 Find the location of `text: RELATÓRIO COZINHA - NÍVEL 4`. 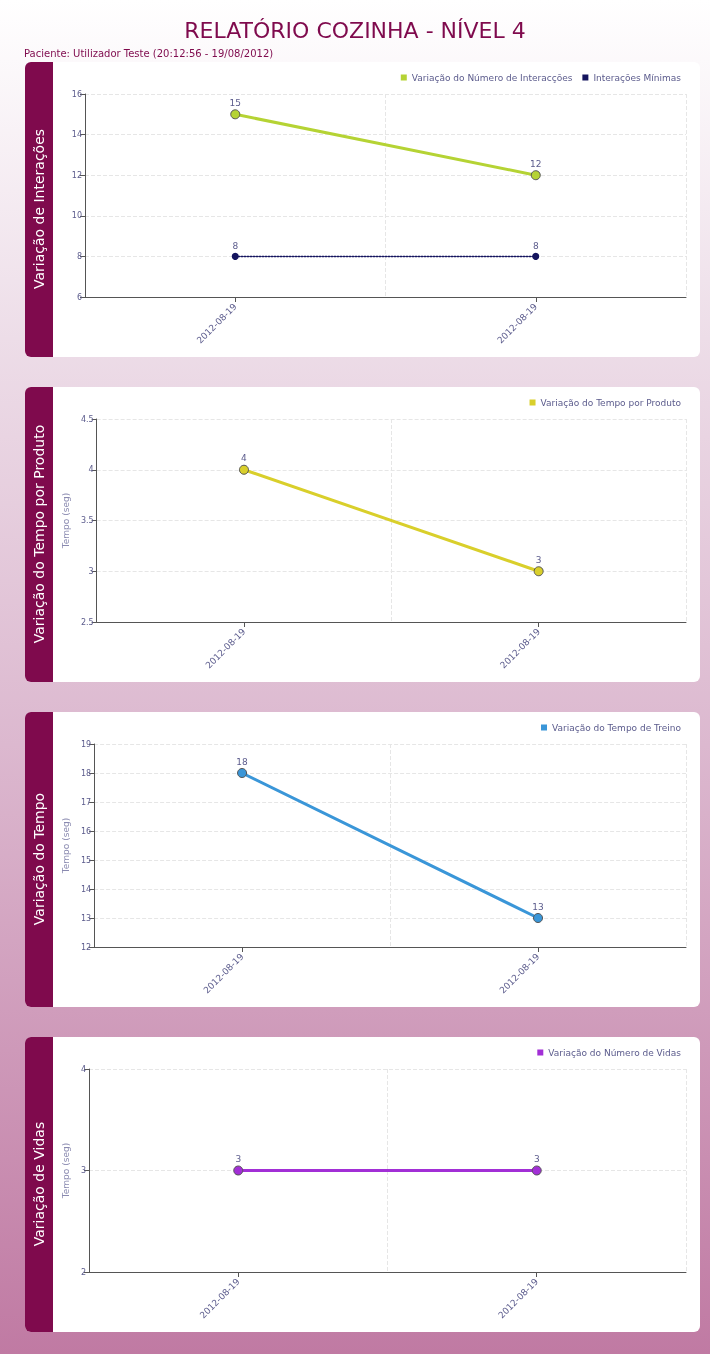

text: RELATÓRIO COZINHA - NÍVEL 4 is located at coordinates (355, 30).